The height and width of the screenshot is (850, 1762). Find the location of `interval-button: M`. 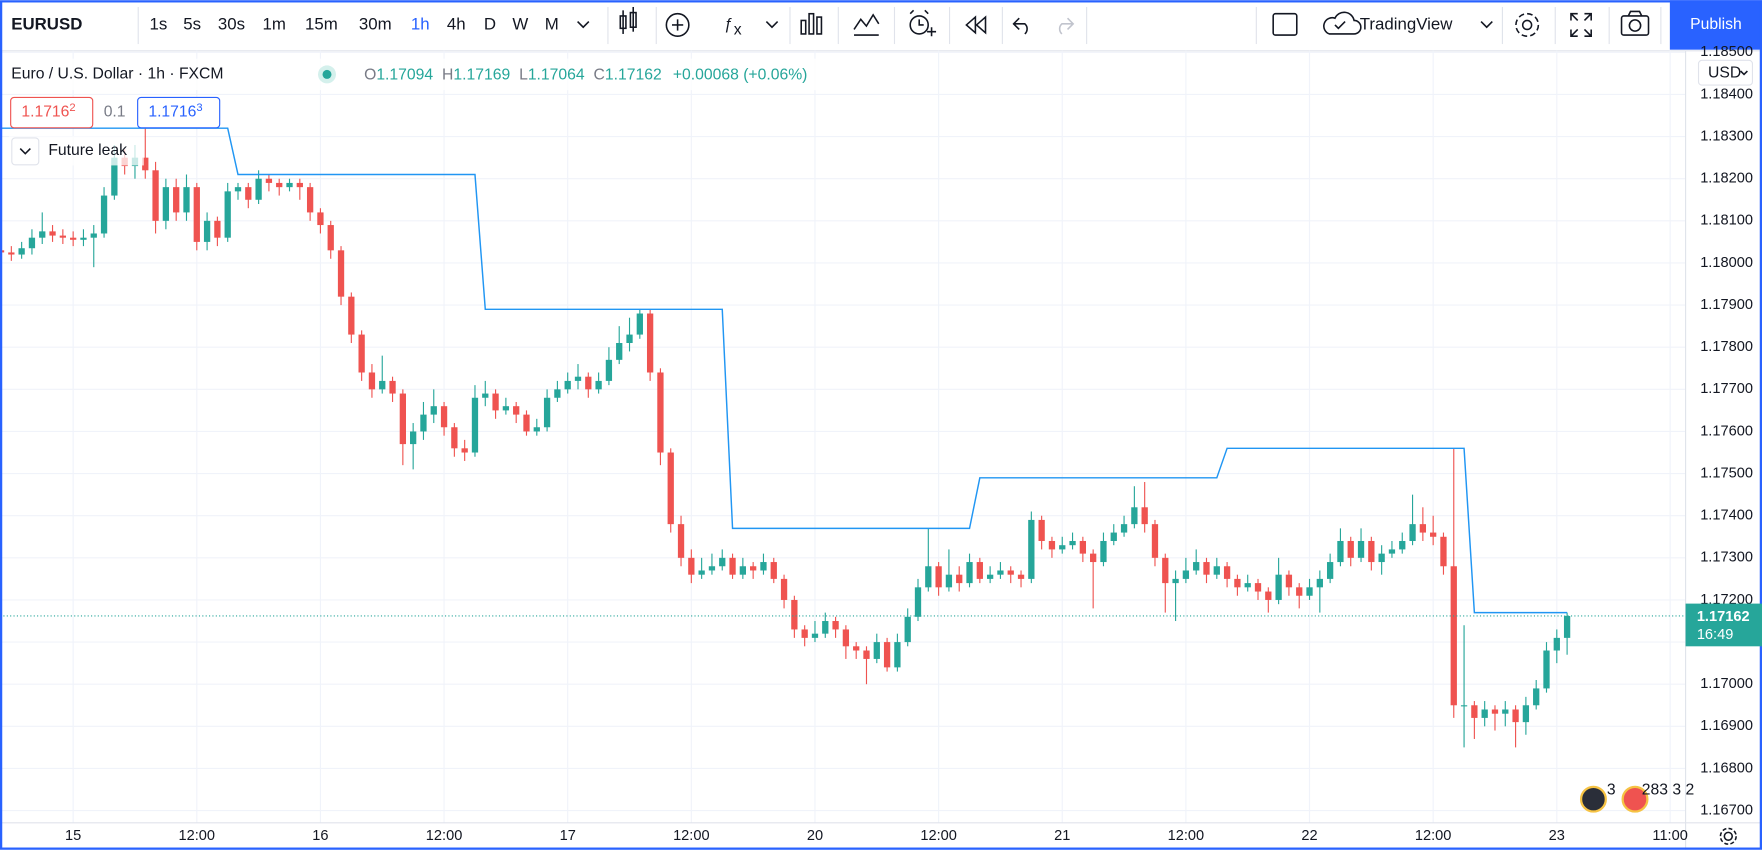

interval-button: M is located at coordinates (552, 23).